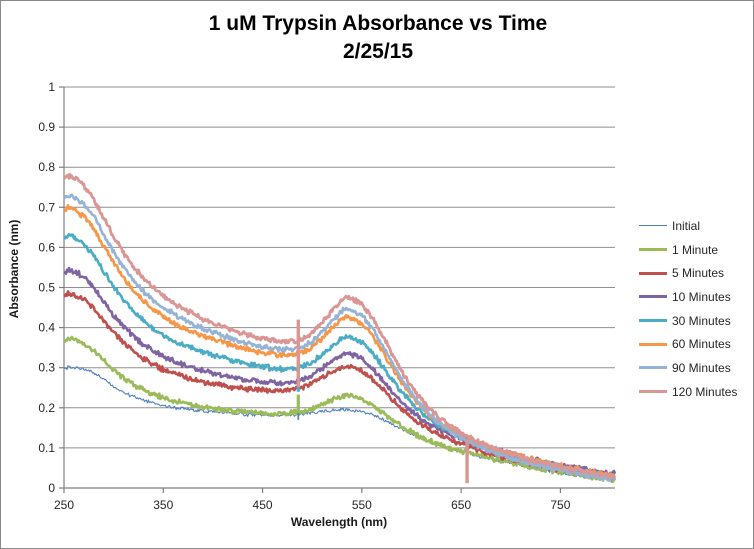  What do you see at coordinates (51, 87) in the screenshot?
I see `y-tick-label: 1` at bounding box center [51, 87].